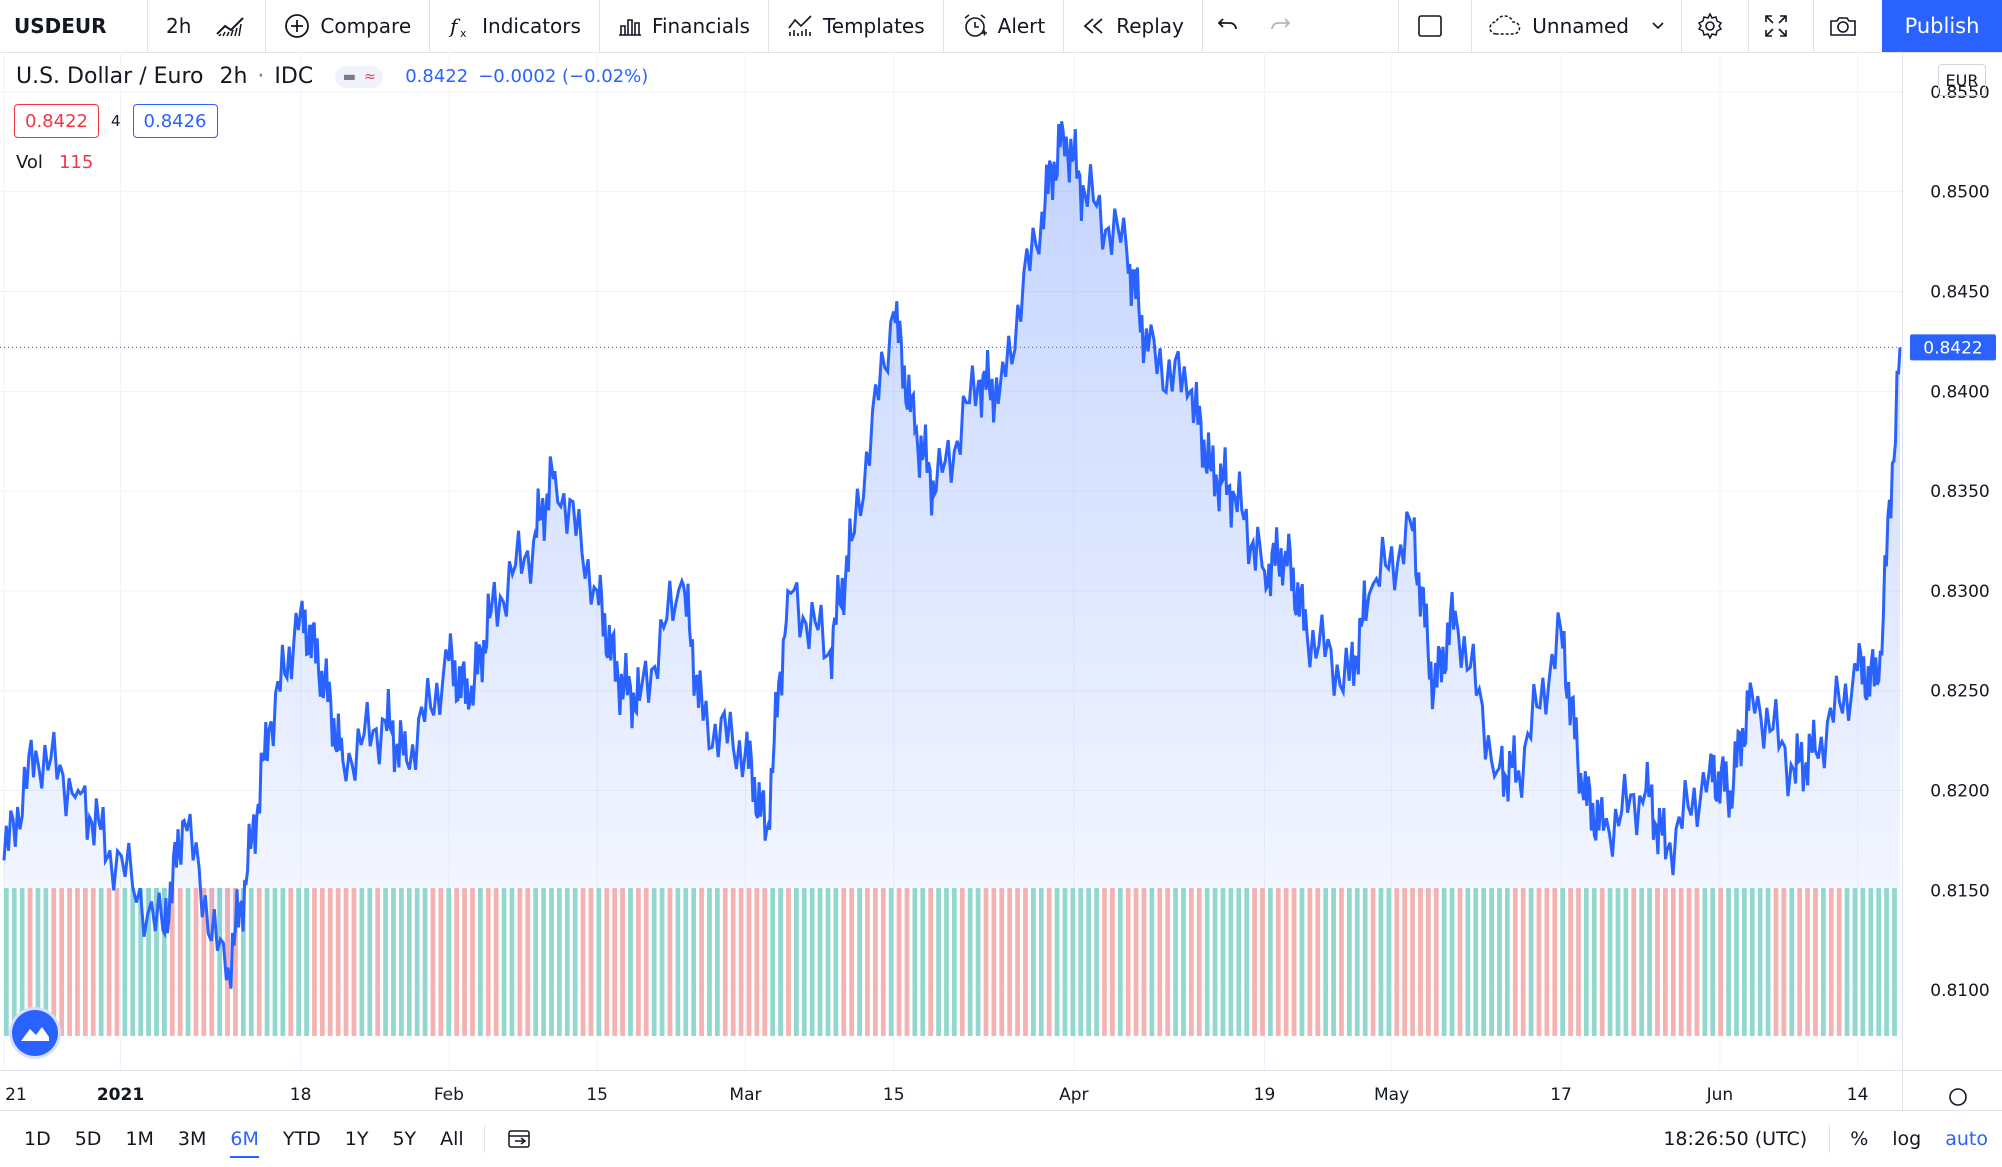 This screenshot has width=2002, height=1167. Describe the element at coordinates (1776, 26) in the screenshot. I see `expand-icon` at that location.